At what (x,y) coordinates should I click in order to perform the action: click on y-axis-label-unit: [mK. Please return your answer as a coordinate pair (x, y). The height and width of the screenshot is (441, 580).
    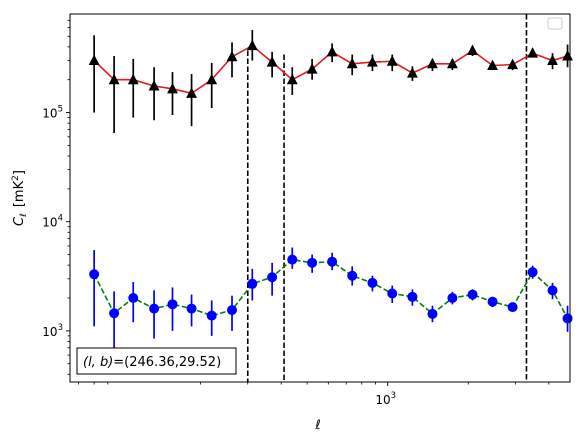
    Looking at the image, I should click on (19, 193).